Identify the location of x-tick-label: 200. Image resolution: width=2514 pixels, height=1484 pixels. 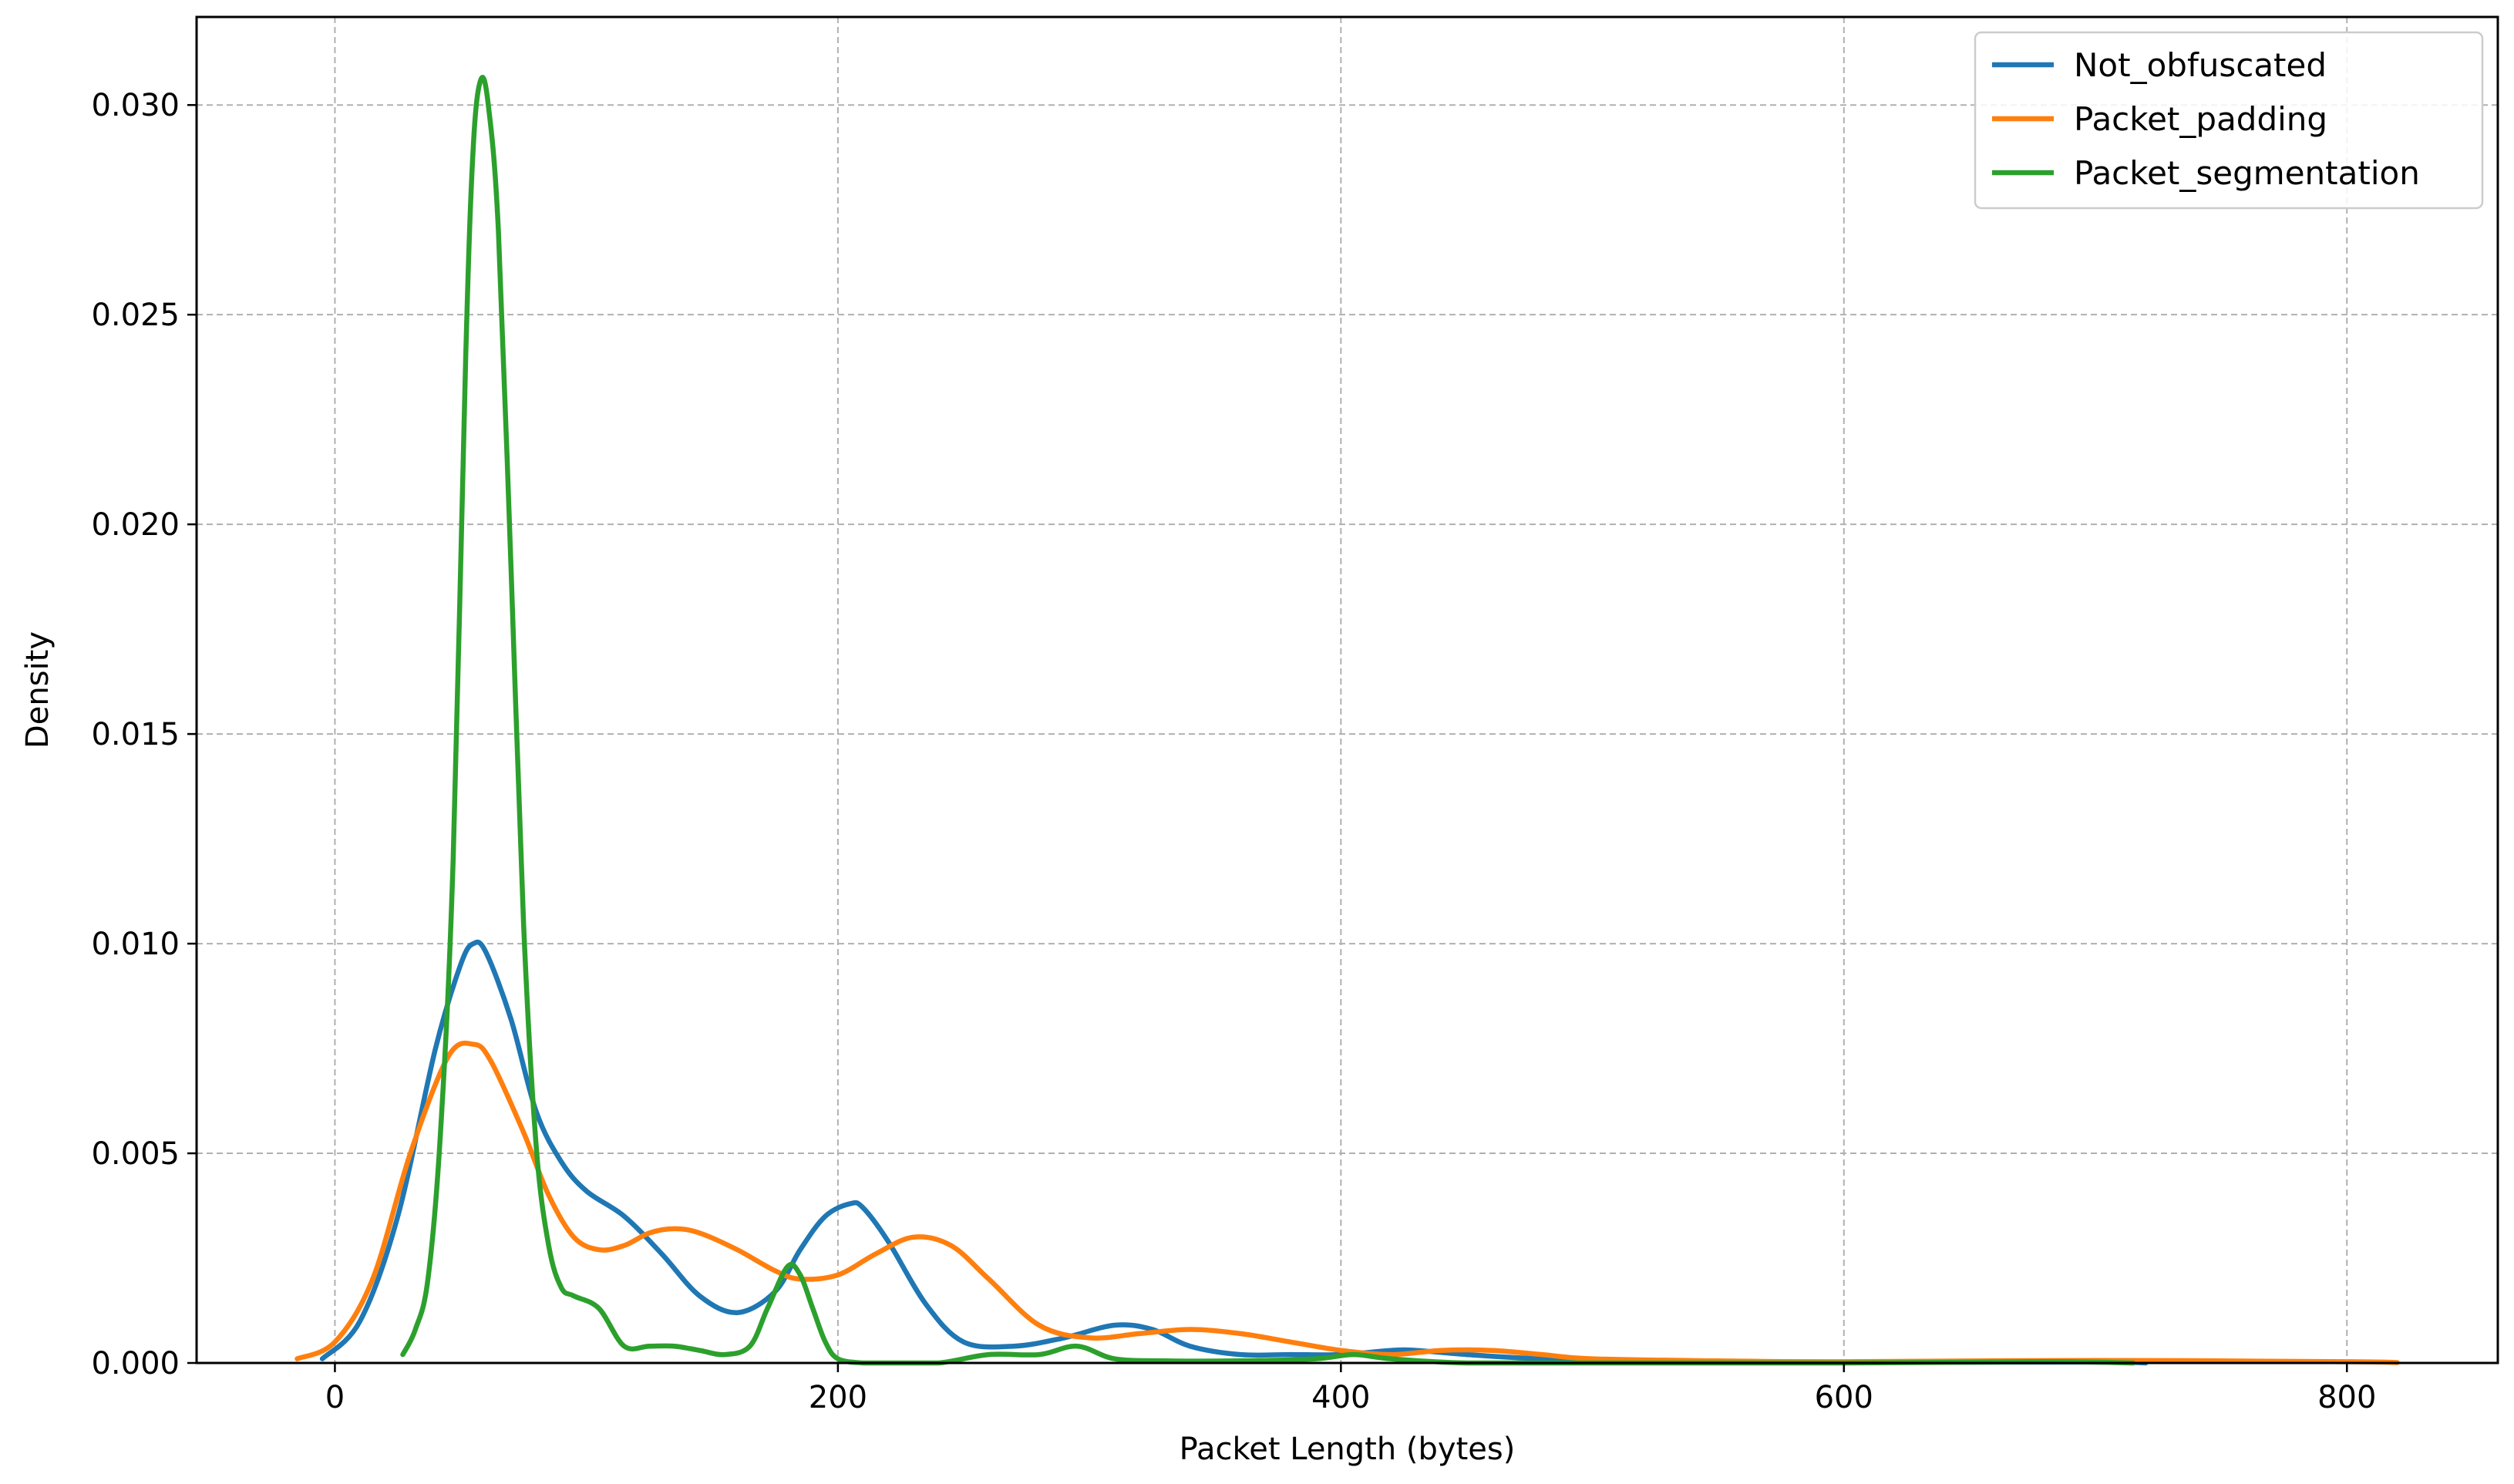
(838, 1397).